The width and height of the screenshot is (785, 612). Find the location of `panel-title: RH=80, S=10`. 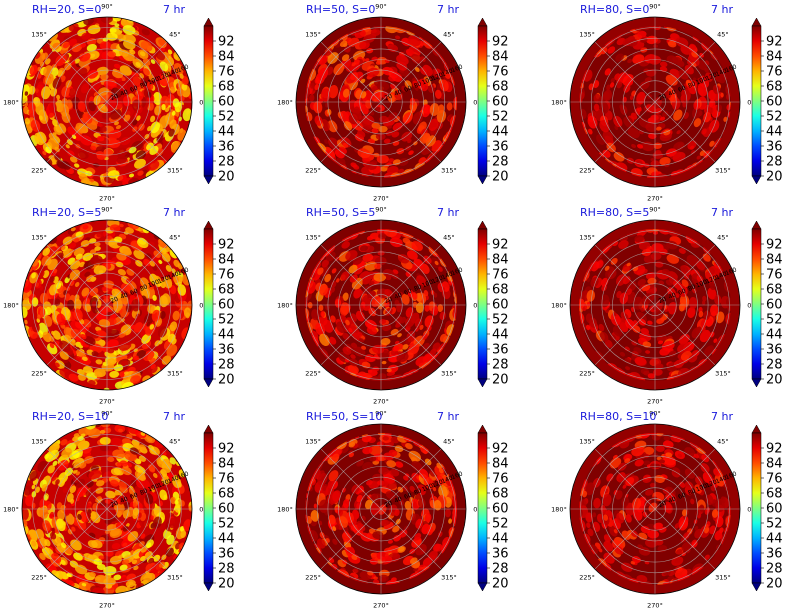

panel-title: RH=80, S=10 is located at coordinates (618, 416).